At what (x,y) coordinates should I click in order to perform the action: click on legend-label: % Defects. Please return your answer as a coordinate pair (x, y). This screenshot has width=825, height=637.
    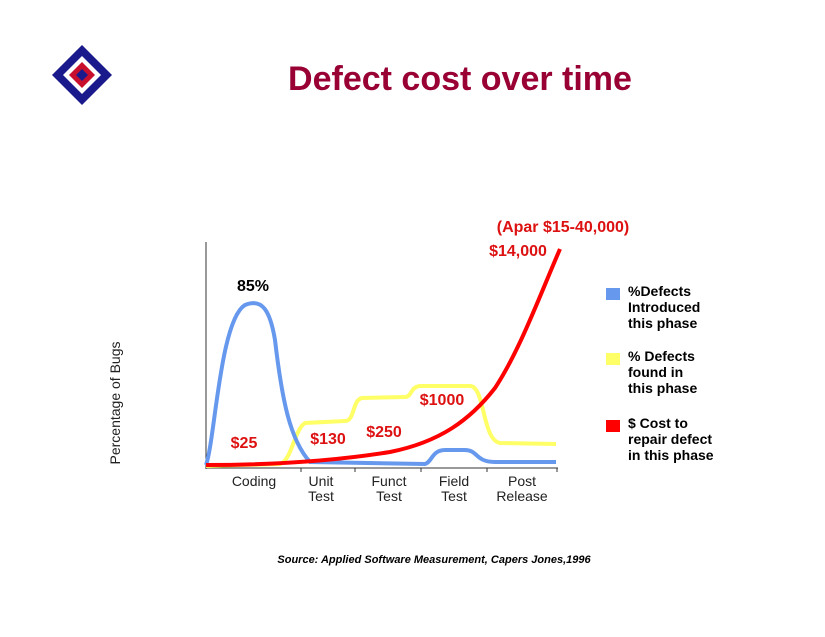
    Looking at the image, I should click on (661, 356).